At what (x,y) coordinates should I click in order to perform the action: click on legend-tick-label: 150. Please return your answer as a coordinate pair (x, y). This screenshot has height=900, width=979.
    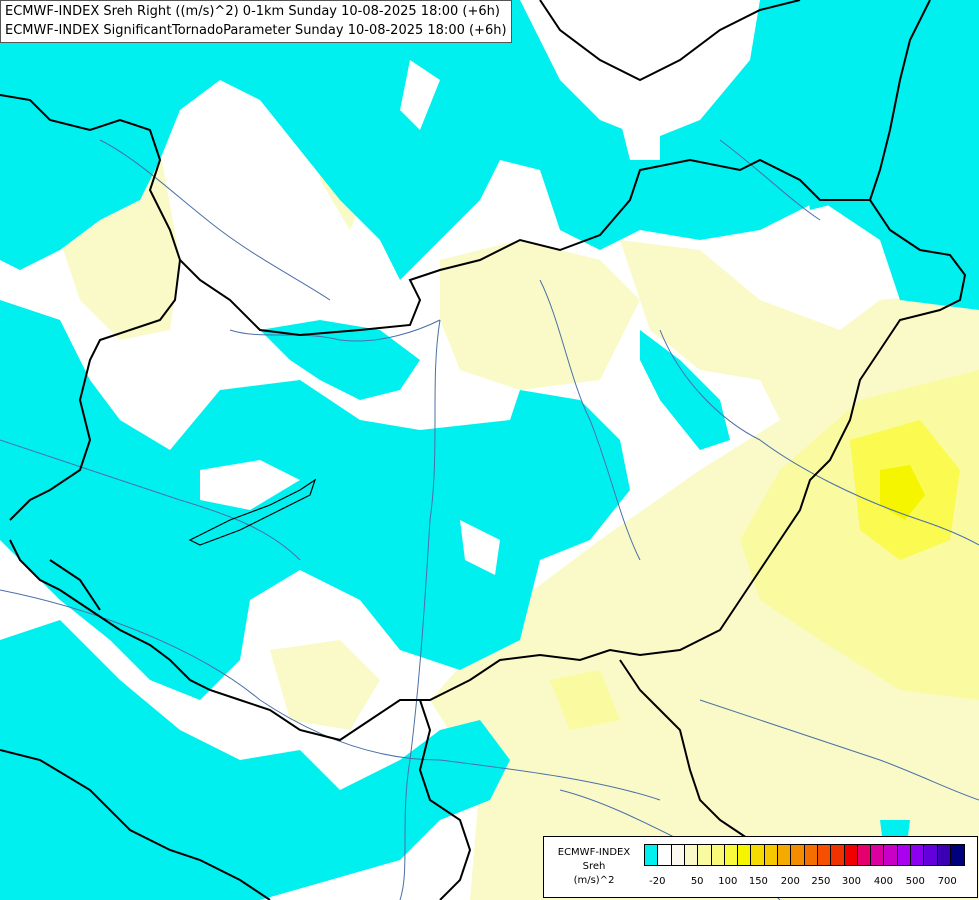
    Looking at the image, I should click on (758, 881).